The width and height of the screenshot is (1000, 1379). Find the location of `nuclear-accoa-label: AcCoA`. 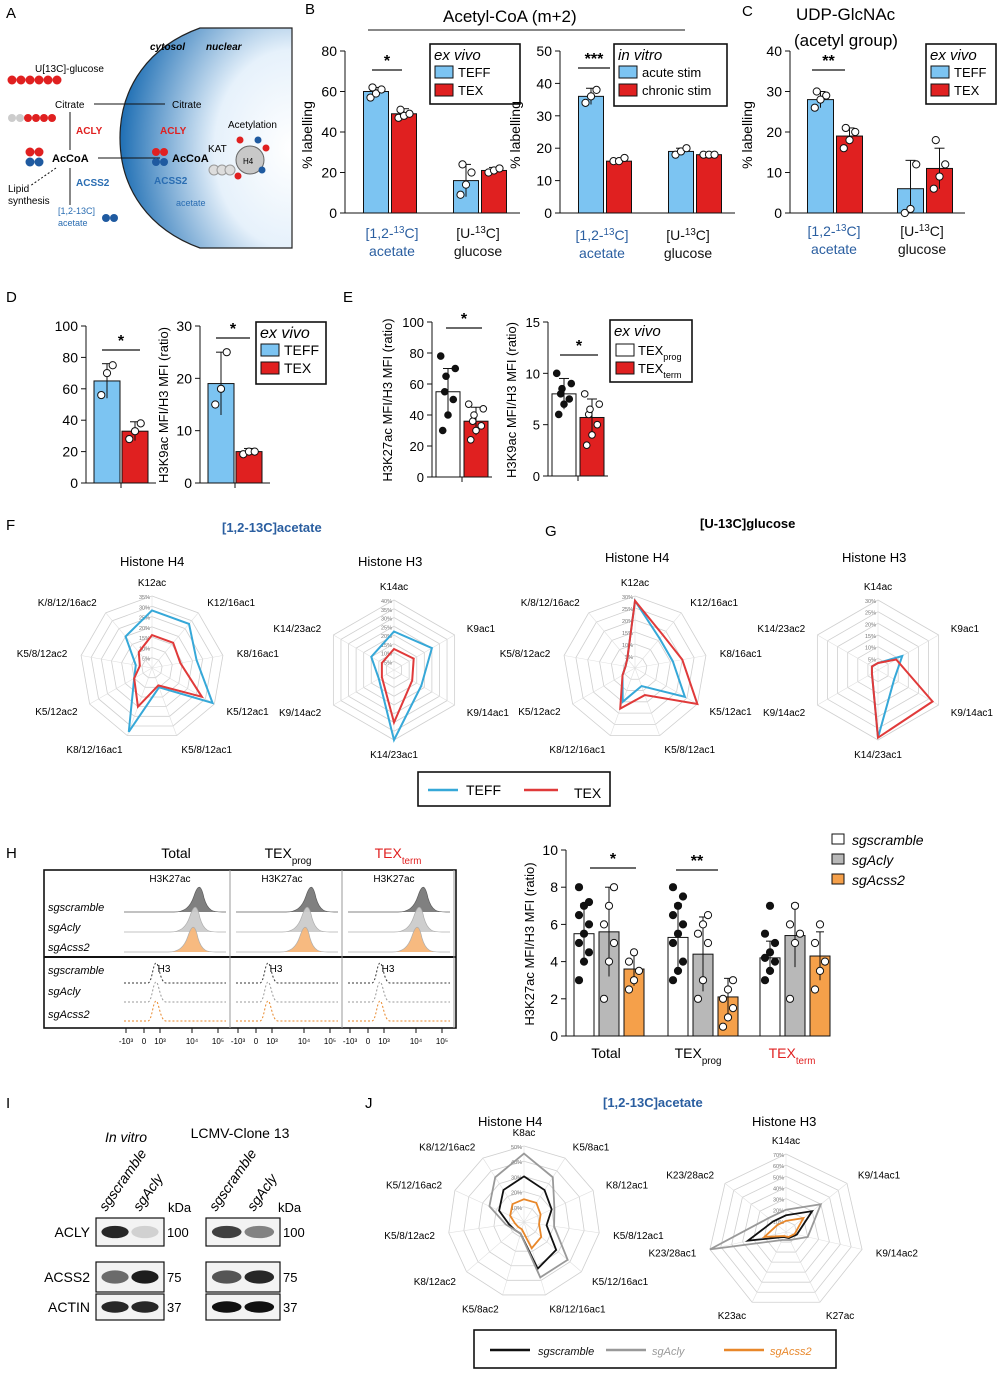

nuclear-accoa-label: AcCoA is located at coordinates (190, 159).